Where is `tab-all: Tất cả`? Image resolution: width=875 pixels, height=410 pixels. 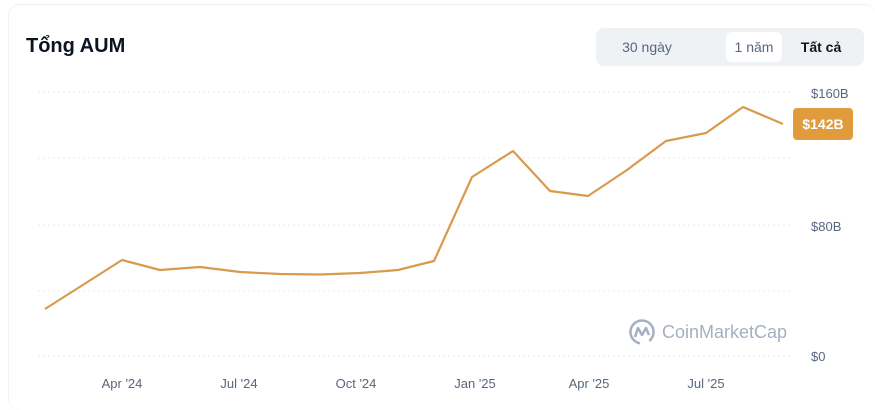
tab-all: Tất cả is located at coordinates (821, 47).